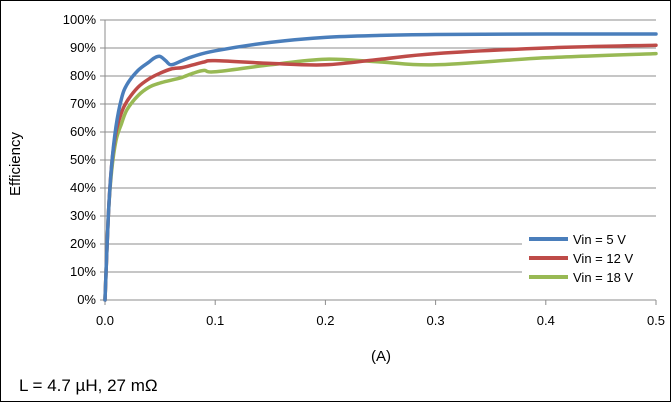 This screenshot has height=402, width=671. I want to click on y-tick-label: 80%, so click(83, 75).